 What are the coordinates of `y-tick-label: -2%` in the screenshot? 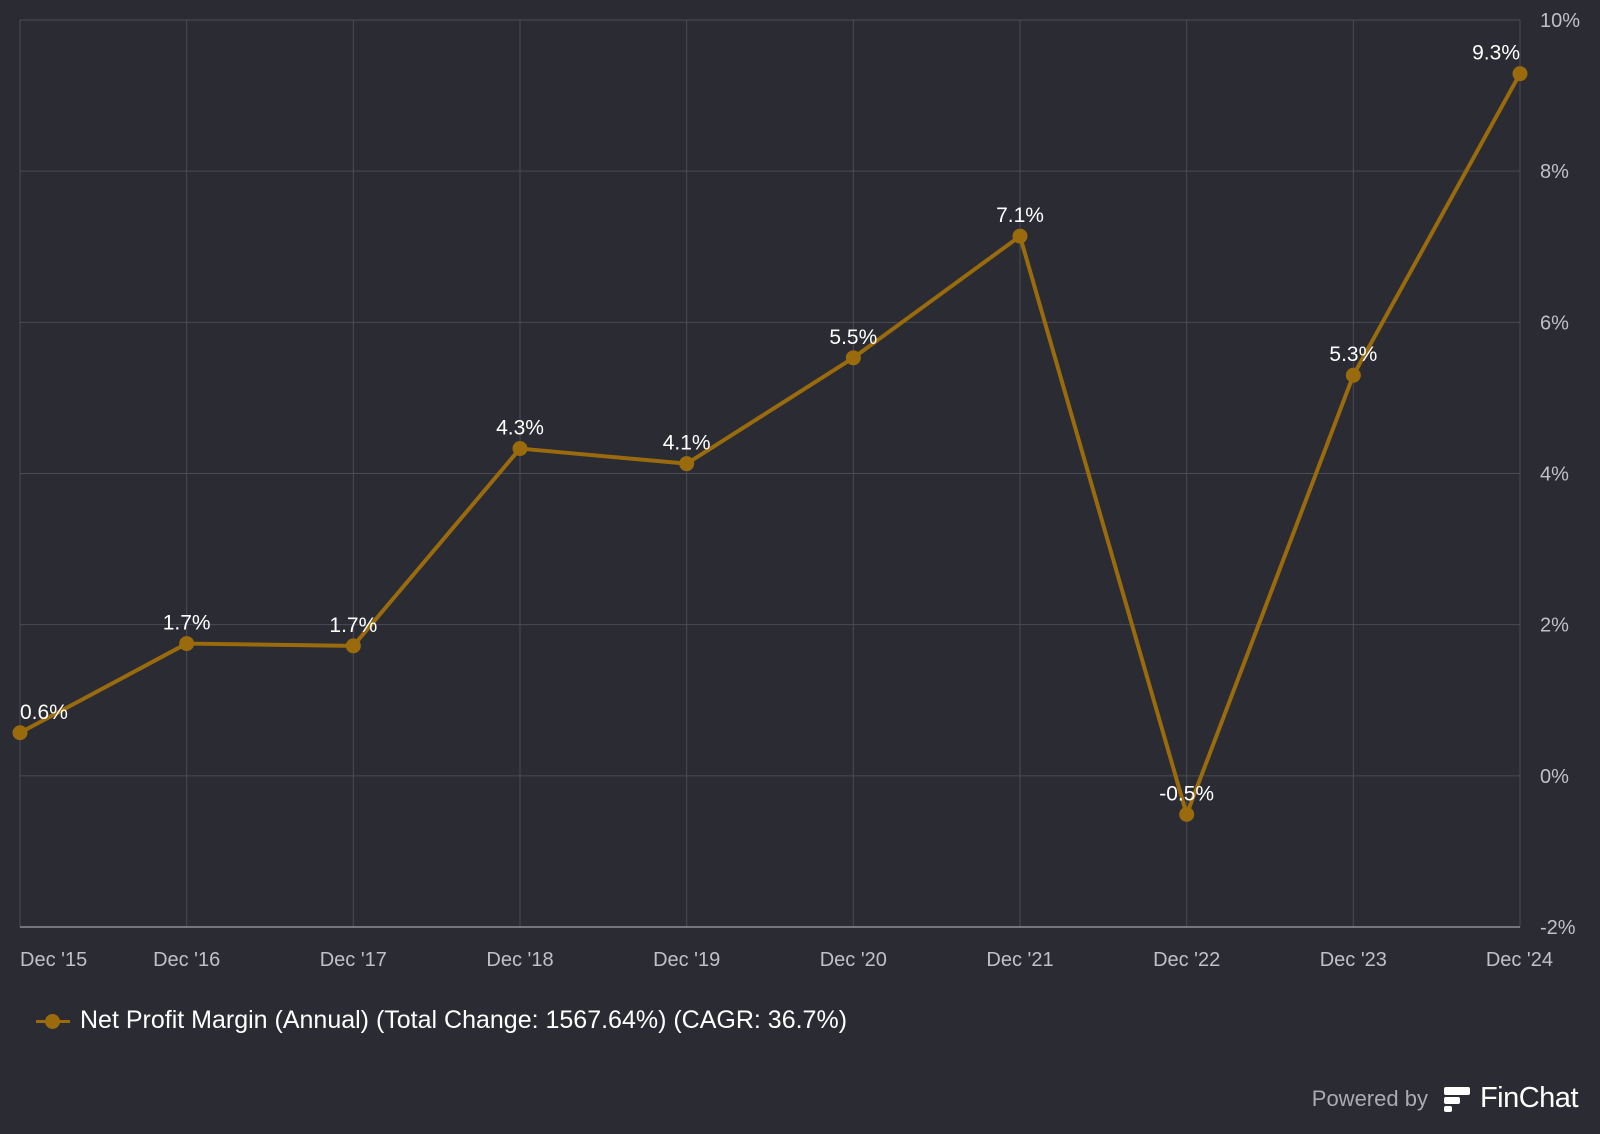 It's located at (1558, 928).